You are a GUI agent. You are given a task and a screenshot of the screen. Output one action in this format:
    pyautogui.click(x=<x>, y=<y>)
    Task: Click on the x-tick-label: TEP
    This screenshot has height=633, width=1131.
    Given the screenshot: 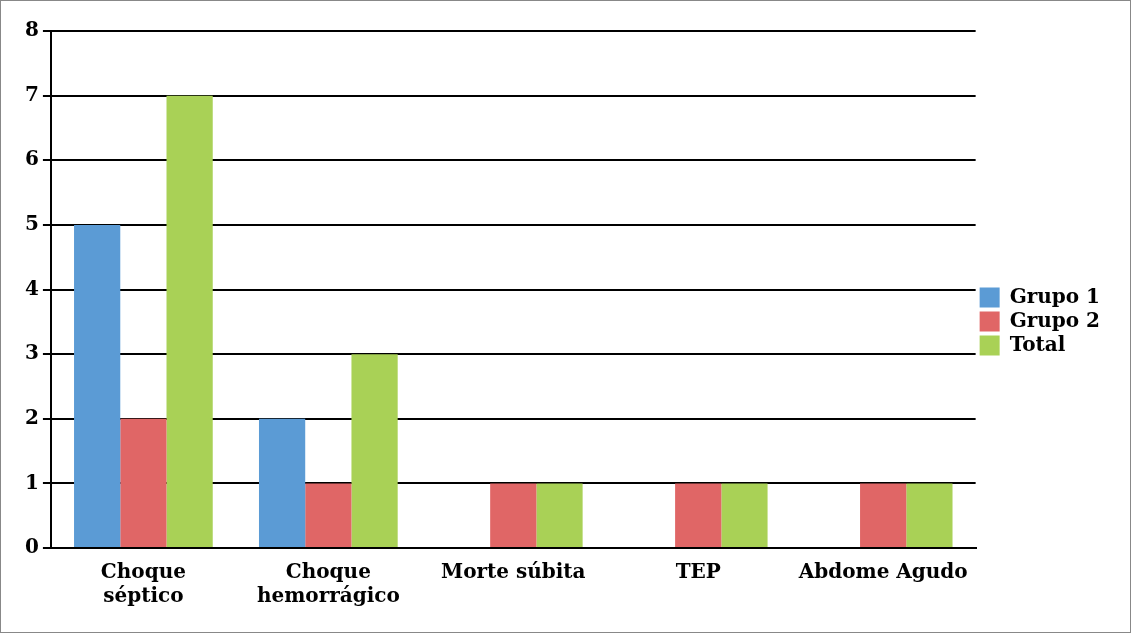 What is the action you would take?
    pyautogui.click(x=698, y=571)
    